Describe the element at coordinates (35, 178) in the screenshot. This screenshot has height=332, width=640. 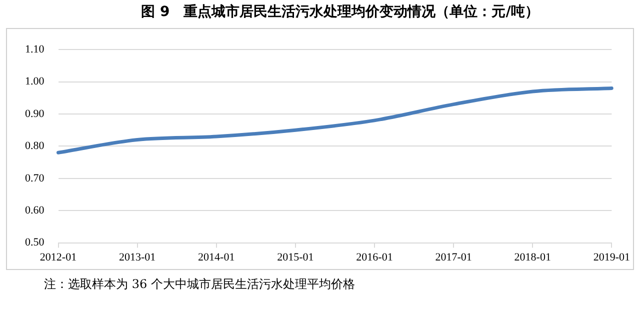
I see `y-tick-label: 0.70` at that location.